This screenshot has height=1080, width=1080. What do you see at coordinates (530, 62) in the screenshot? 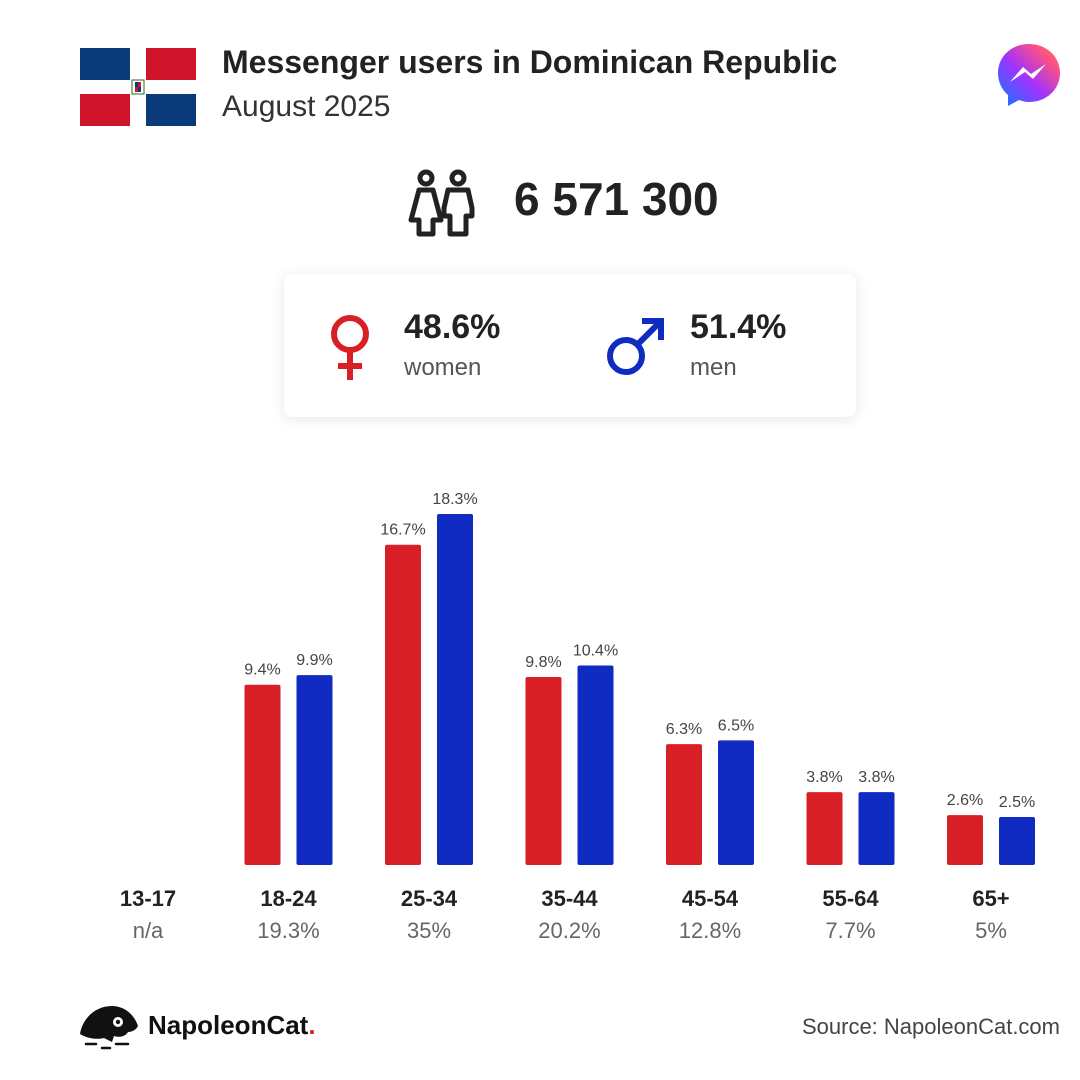
I see `page-title: Messenger users in Dominican Republic` at bounding box center [530, 62].